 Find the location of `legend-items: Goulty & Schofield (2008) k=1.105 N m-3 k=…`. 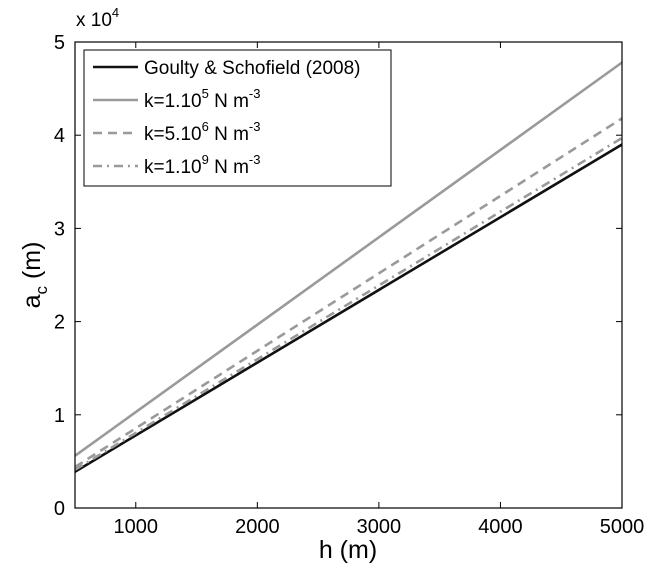

legend-items: Goulty & Schofield (2008) k=1.105 N m-3 k=… is located at coordinates (227, 118).